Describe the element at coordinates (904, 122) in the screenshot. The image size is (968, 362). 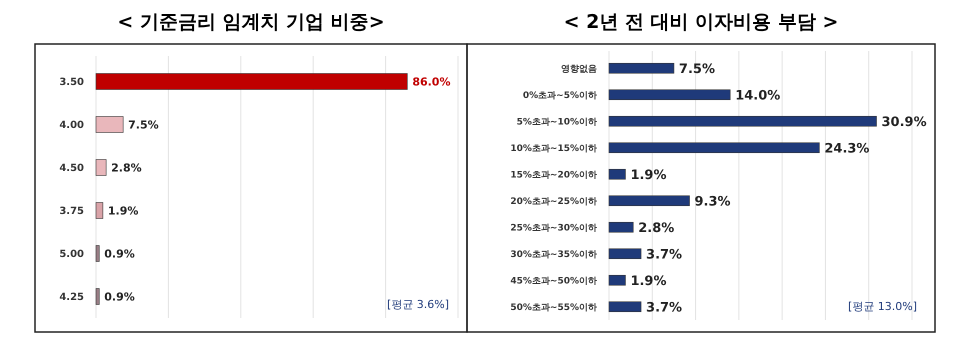
I see `data-label: 30.9%` at that location.